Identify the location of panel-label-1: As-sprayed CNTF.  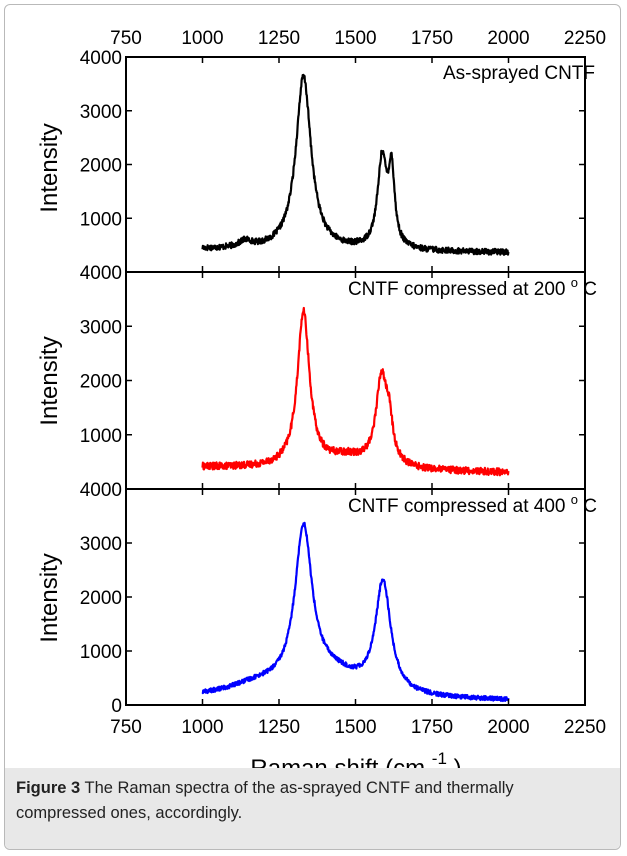
(519, 73).